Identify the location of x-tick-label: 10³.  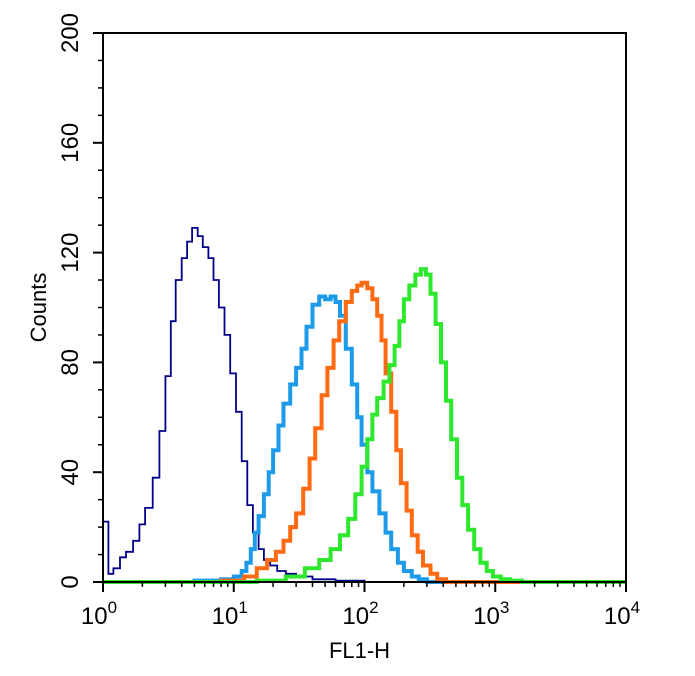
(491, 614).